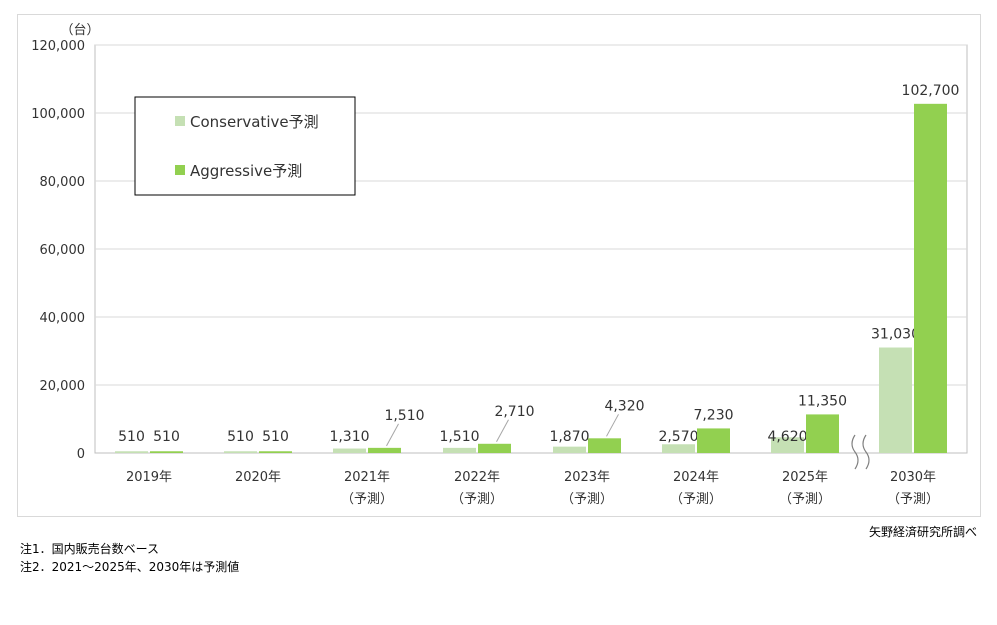 The height and width of the screenshot is (625, 997). What do you see at coordinates (805, 477) in the screenshot?
I see `x-tick-label: 2025年` at bounding box center [805, 477].